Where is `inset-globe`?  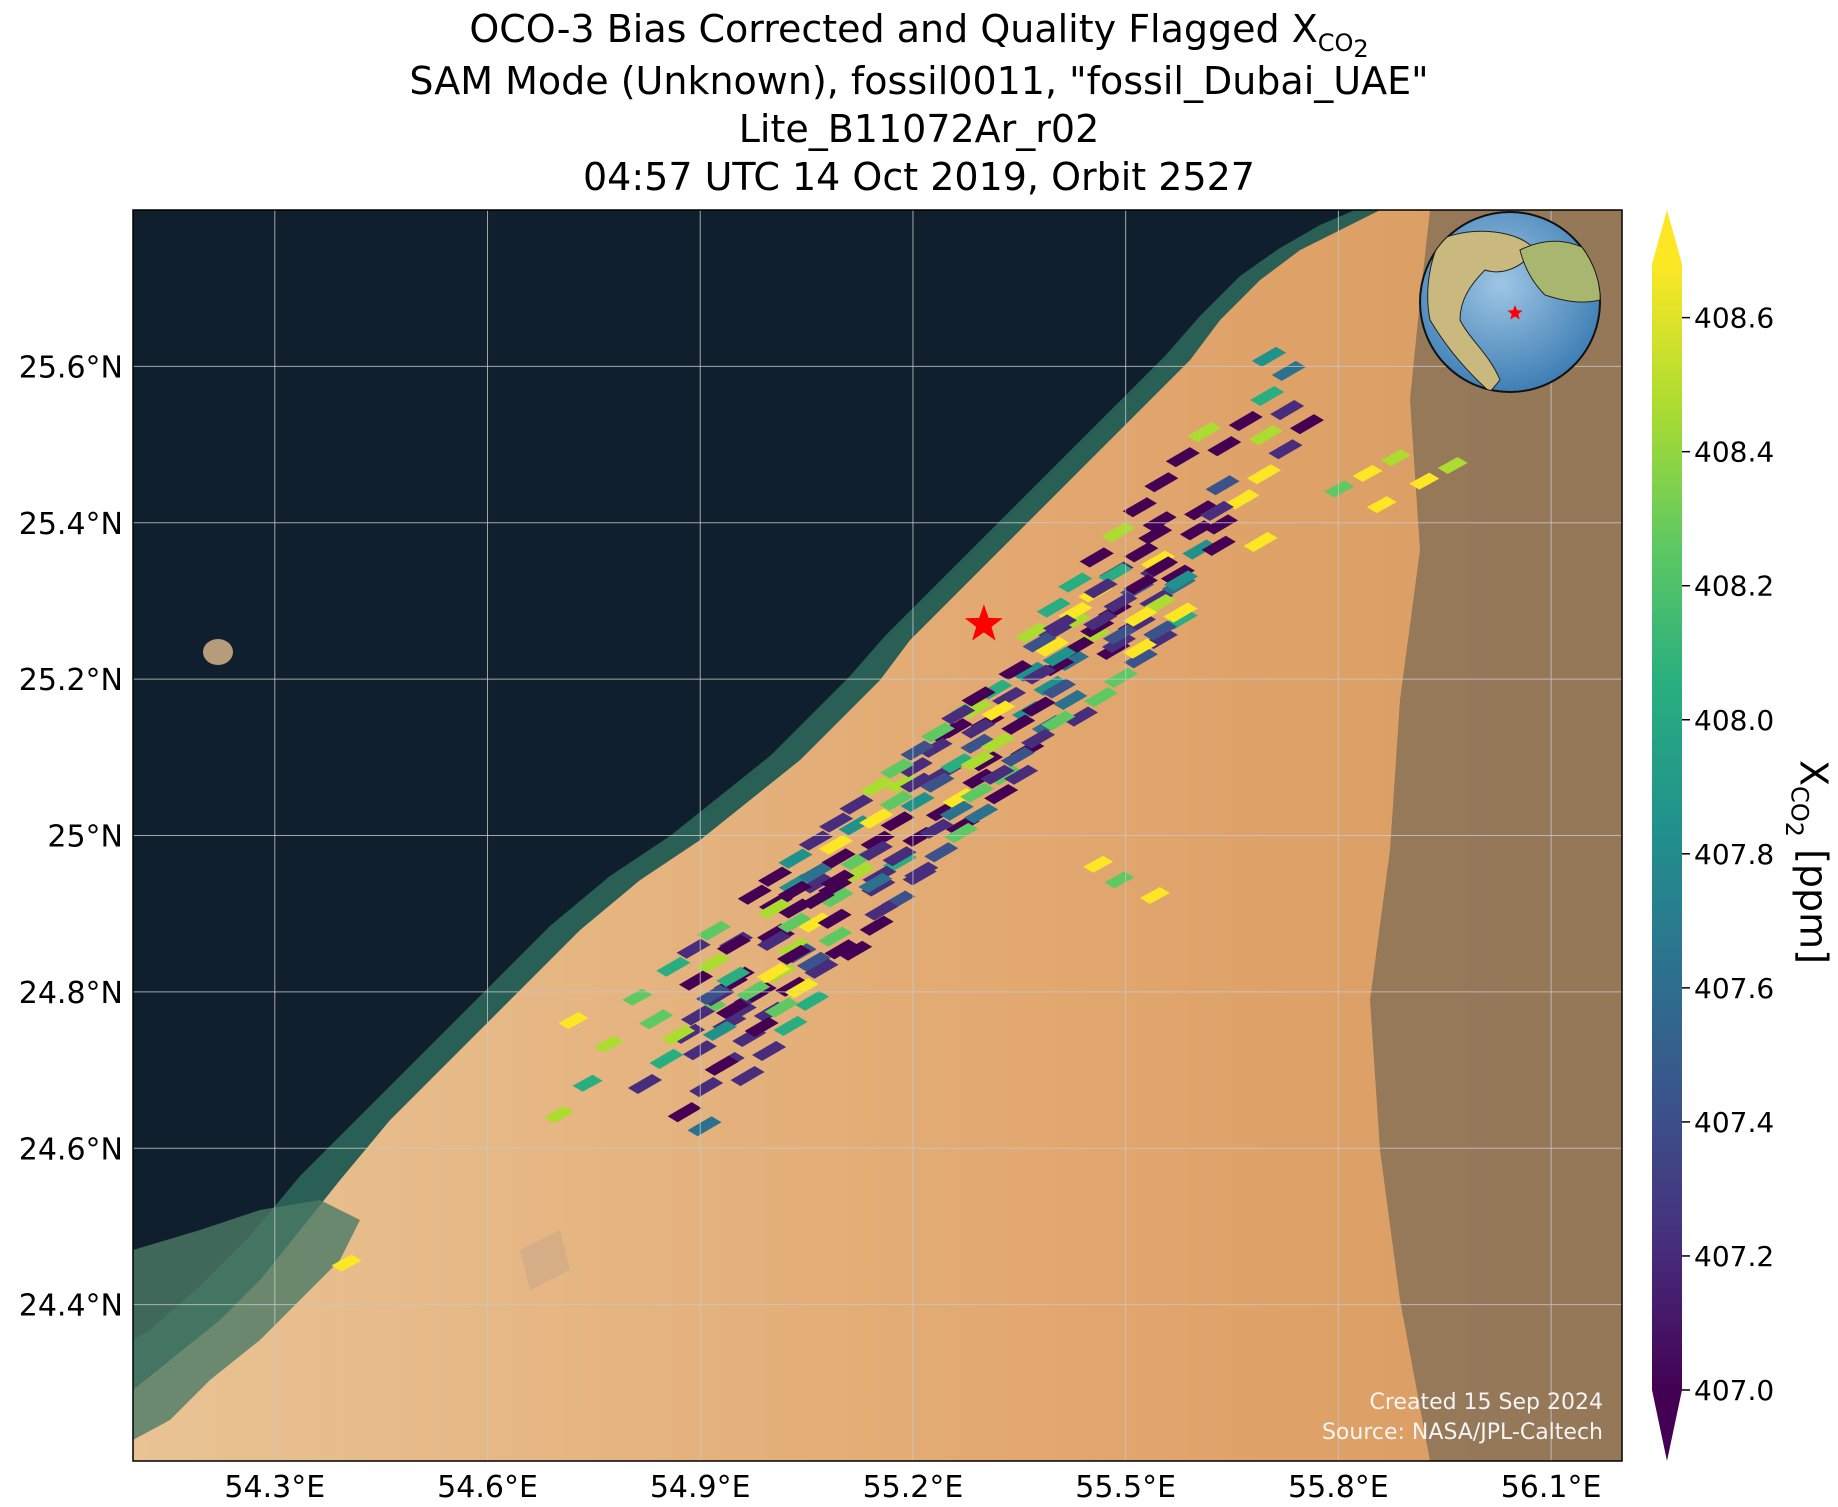
inset-globe is located at coordinates (1510, 302).